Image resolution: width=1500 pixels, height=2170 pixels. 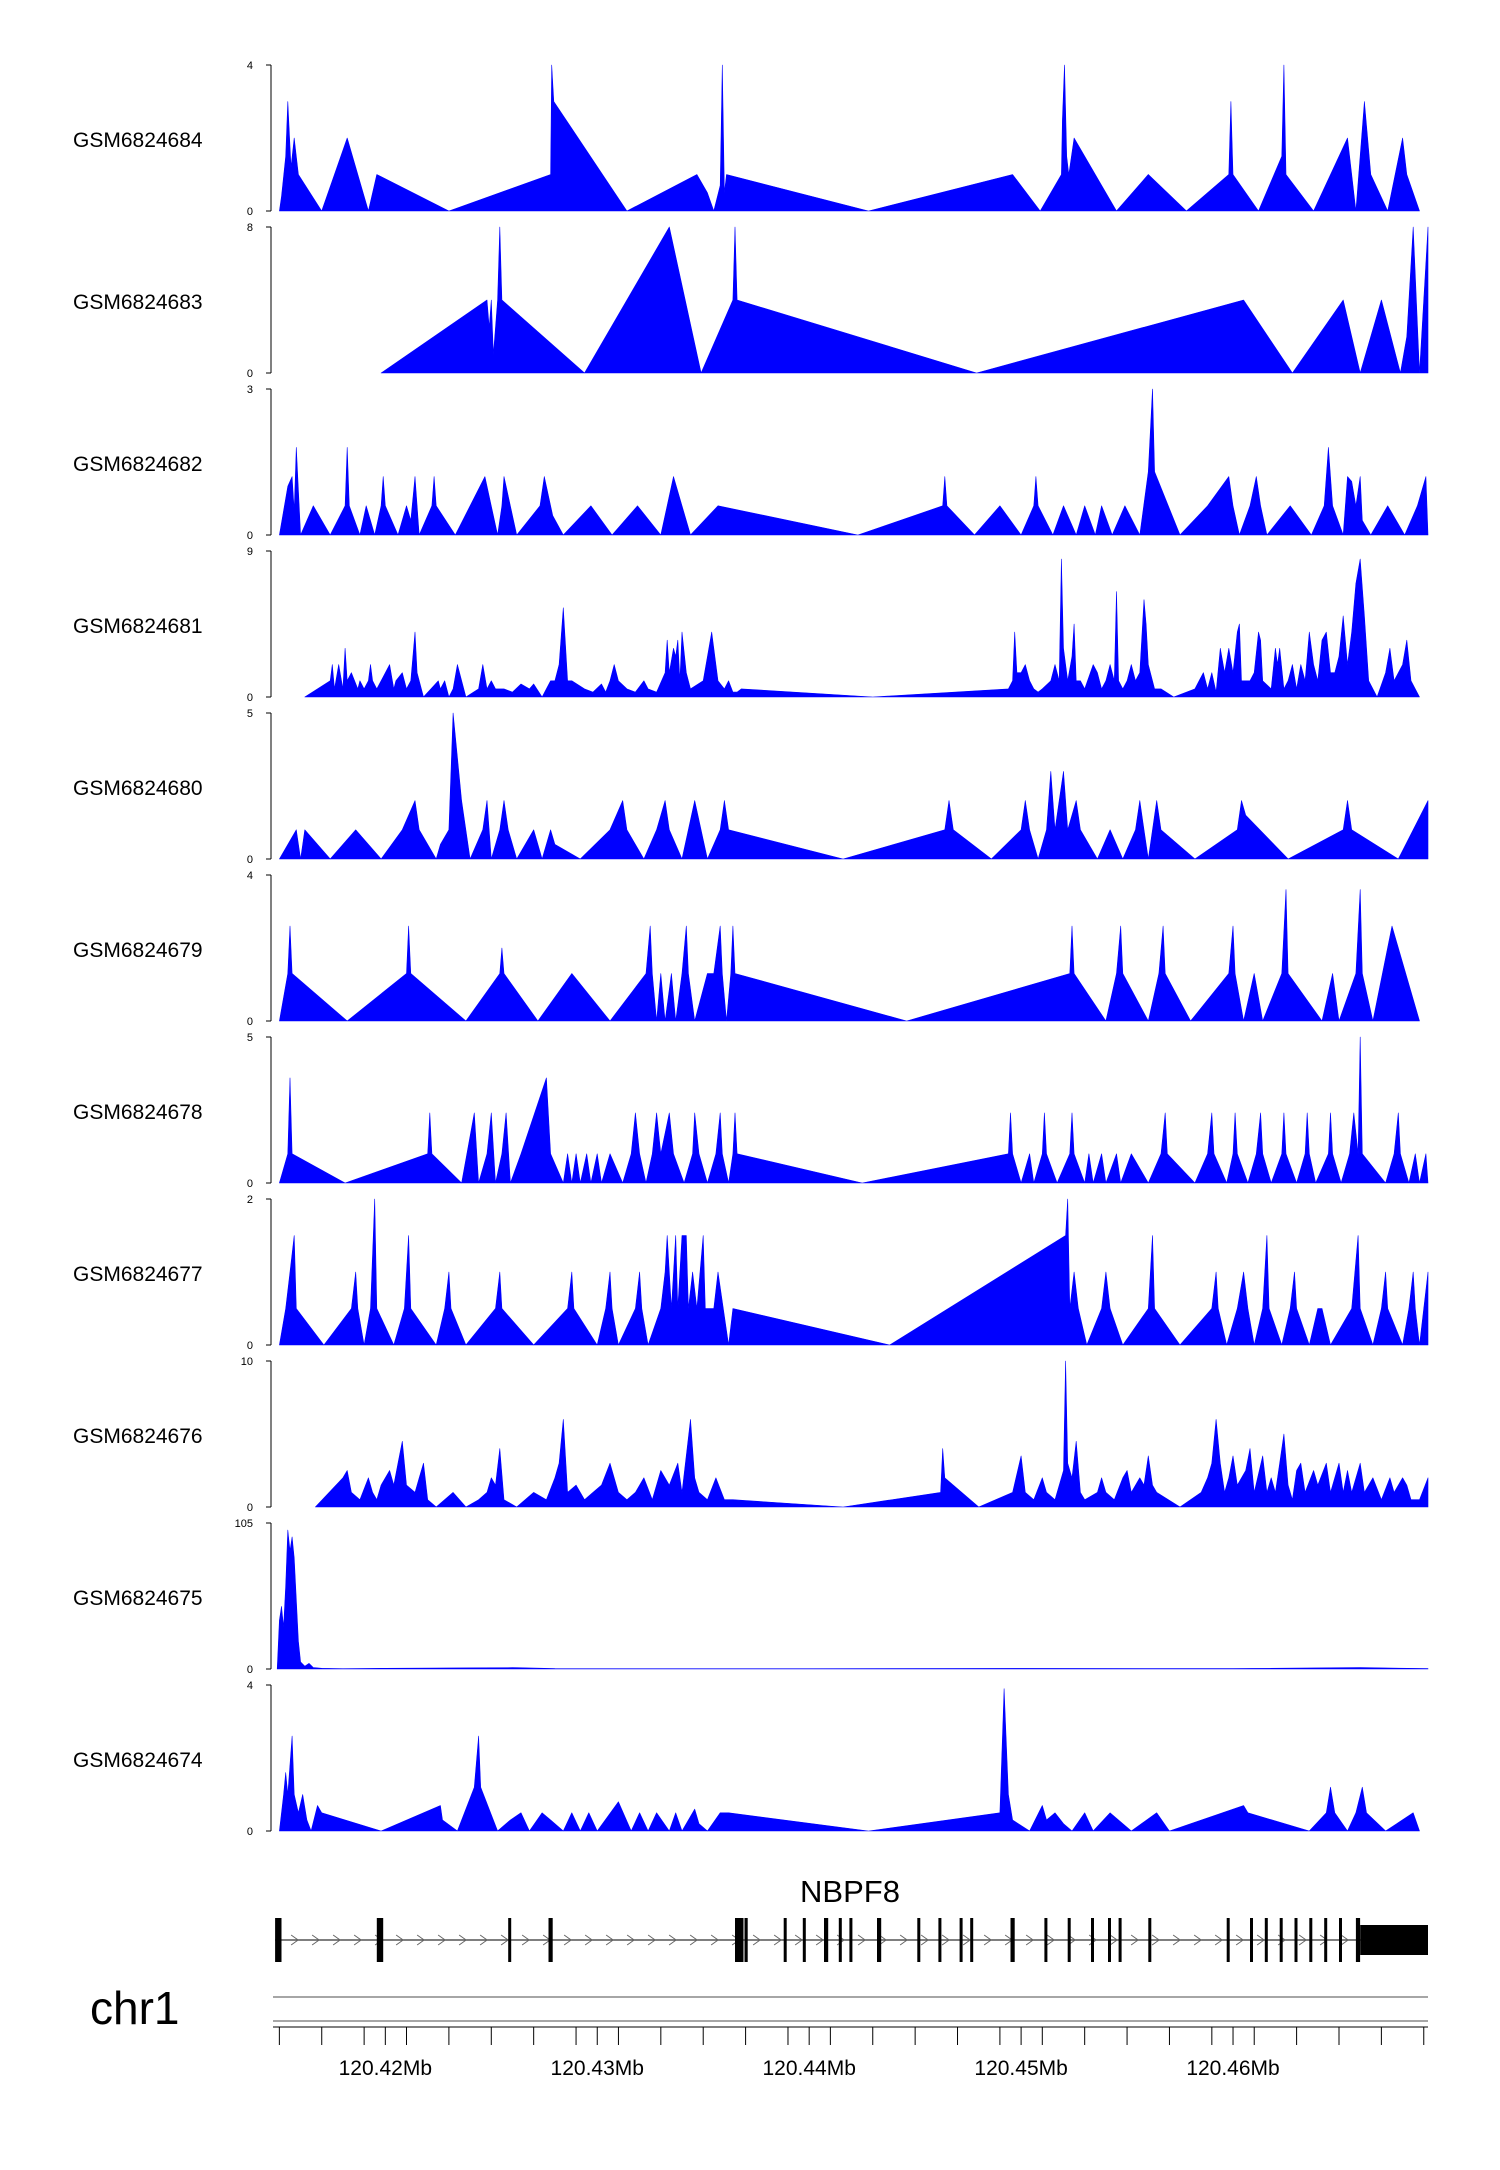 What do you see at coordinates (850, 2053) in the screenshot?
I see `genome-axis: 120.42Mb 120.43Mb 120.44Mb 120.45Mb 120.46Mb` at bounding box center [850, 2053].